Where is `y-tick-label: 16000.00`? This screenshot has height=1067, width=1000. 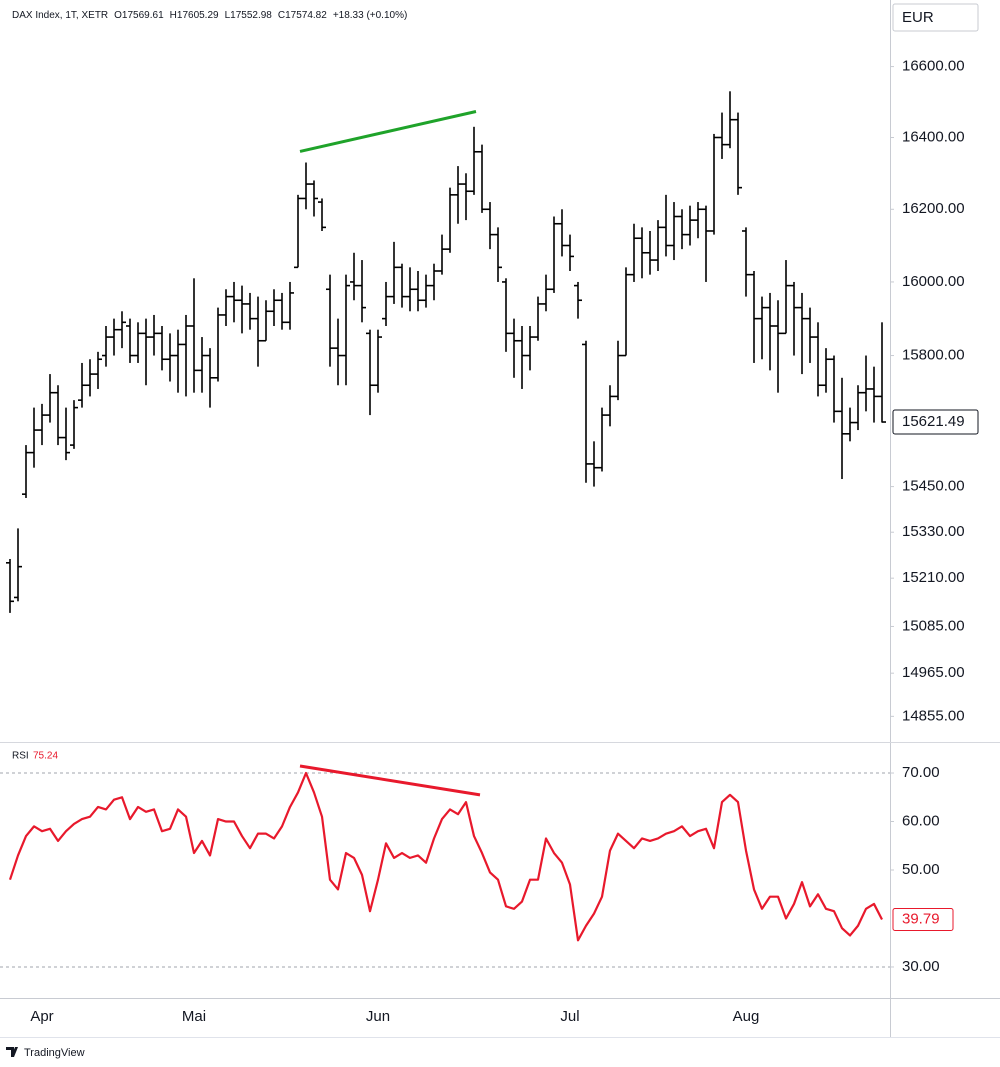 y-tick-label: 16000.00 is located at coordinates (933, 281).